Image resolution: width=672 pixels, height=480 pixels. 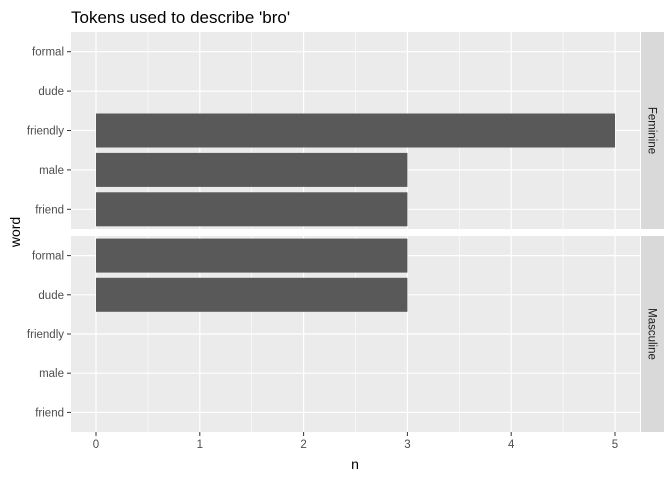 I want to click on facet-strip-label: Masculine, so click(x=652, y=334).